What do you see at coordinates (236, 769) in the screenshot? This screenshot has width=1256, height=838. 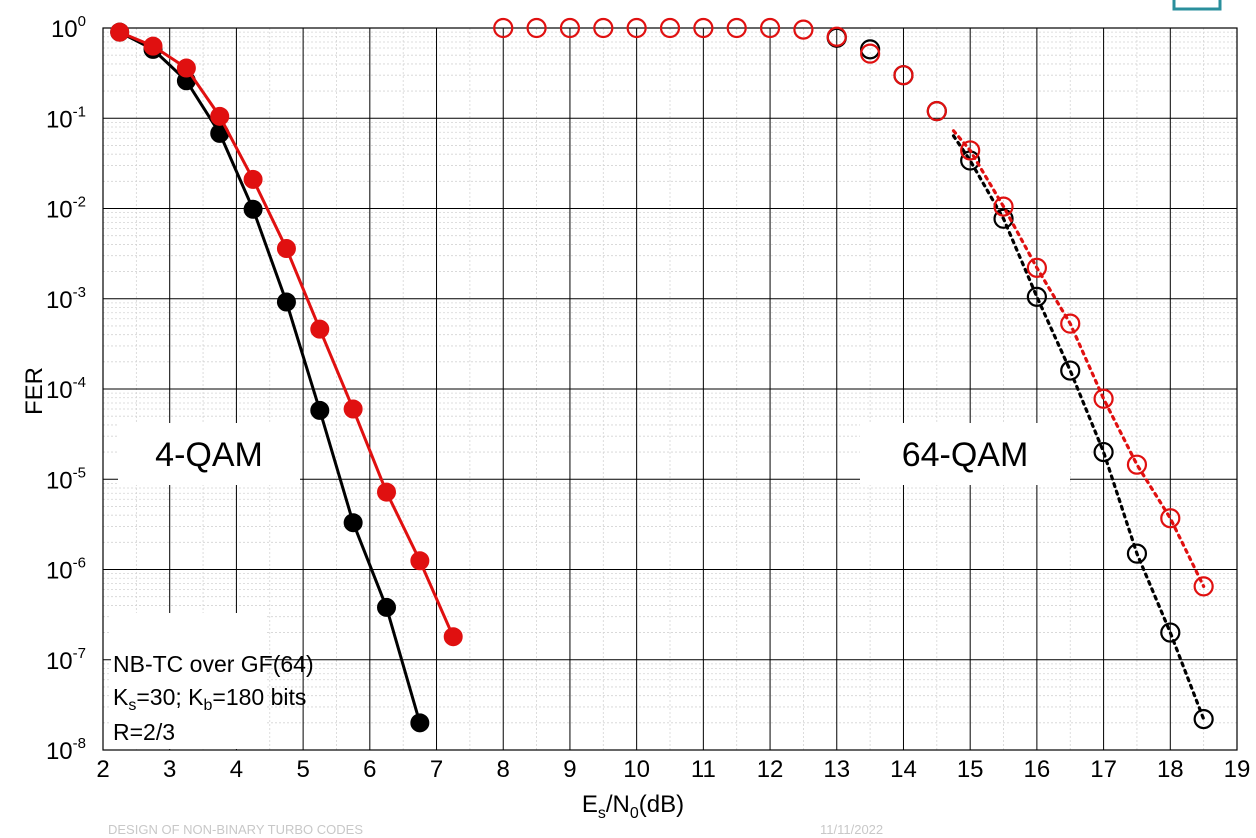 I see `x-tick-label: 4` at bounding box center [236, 769].